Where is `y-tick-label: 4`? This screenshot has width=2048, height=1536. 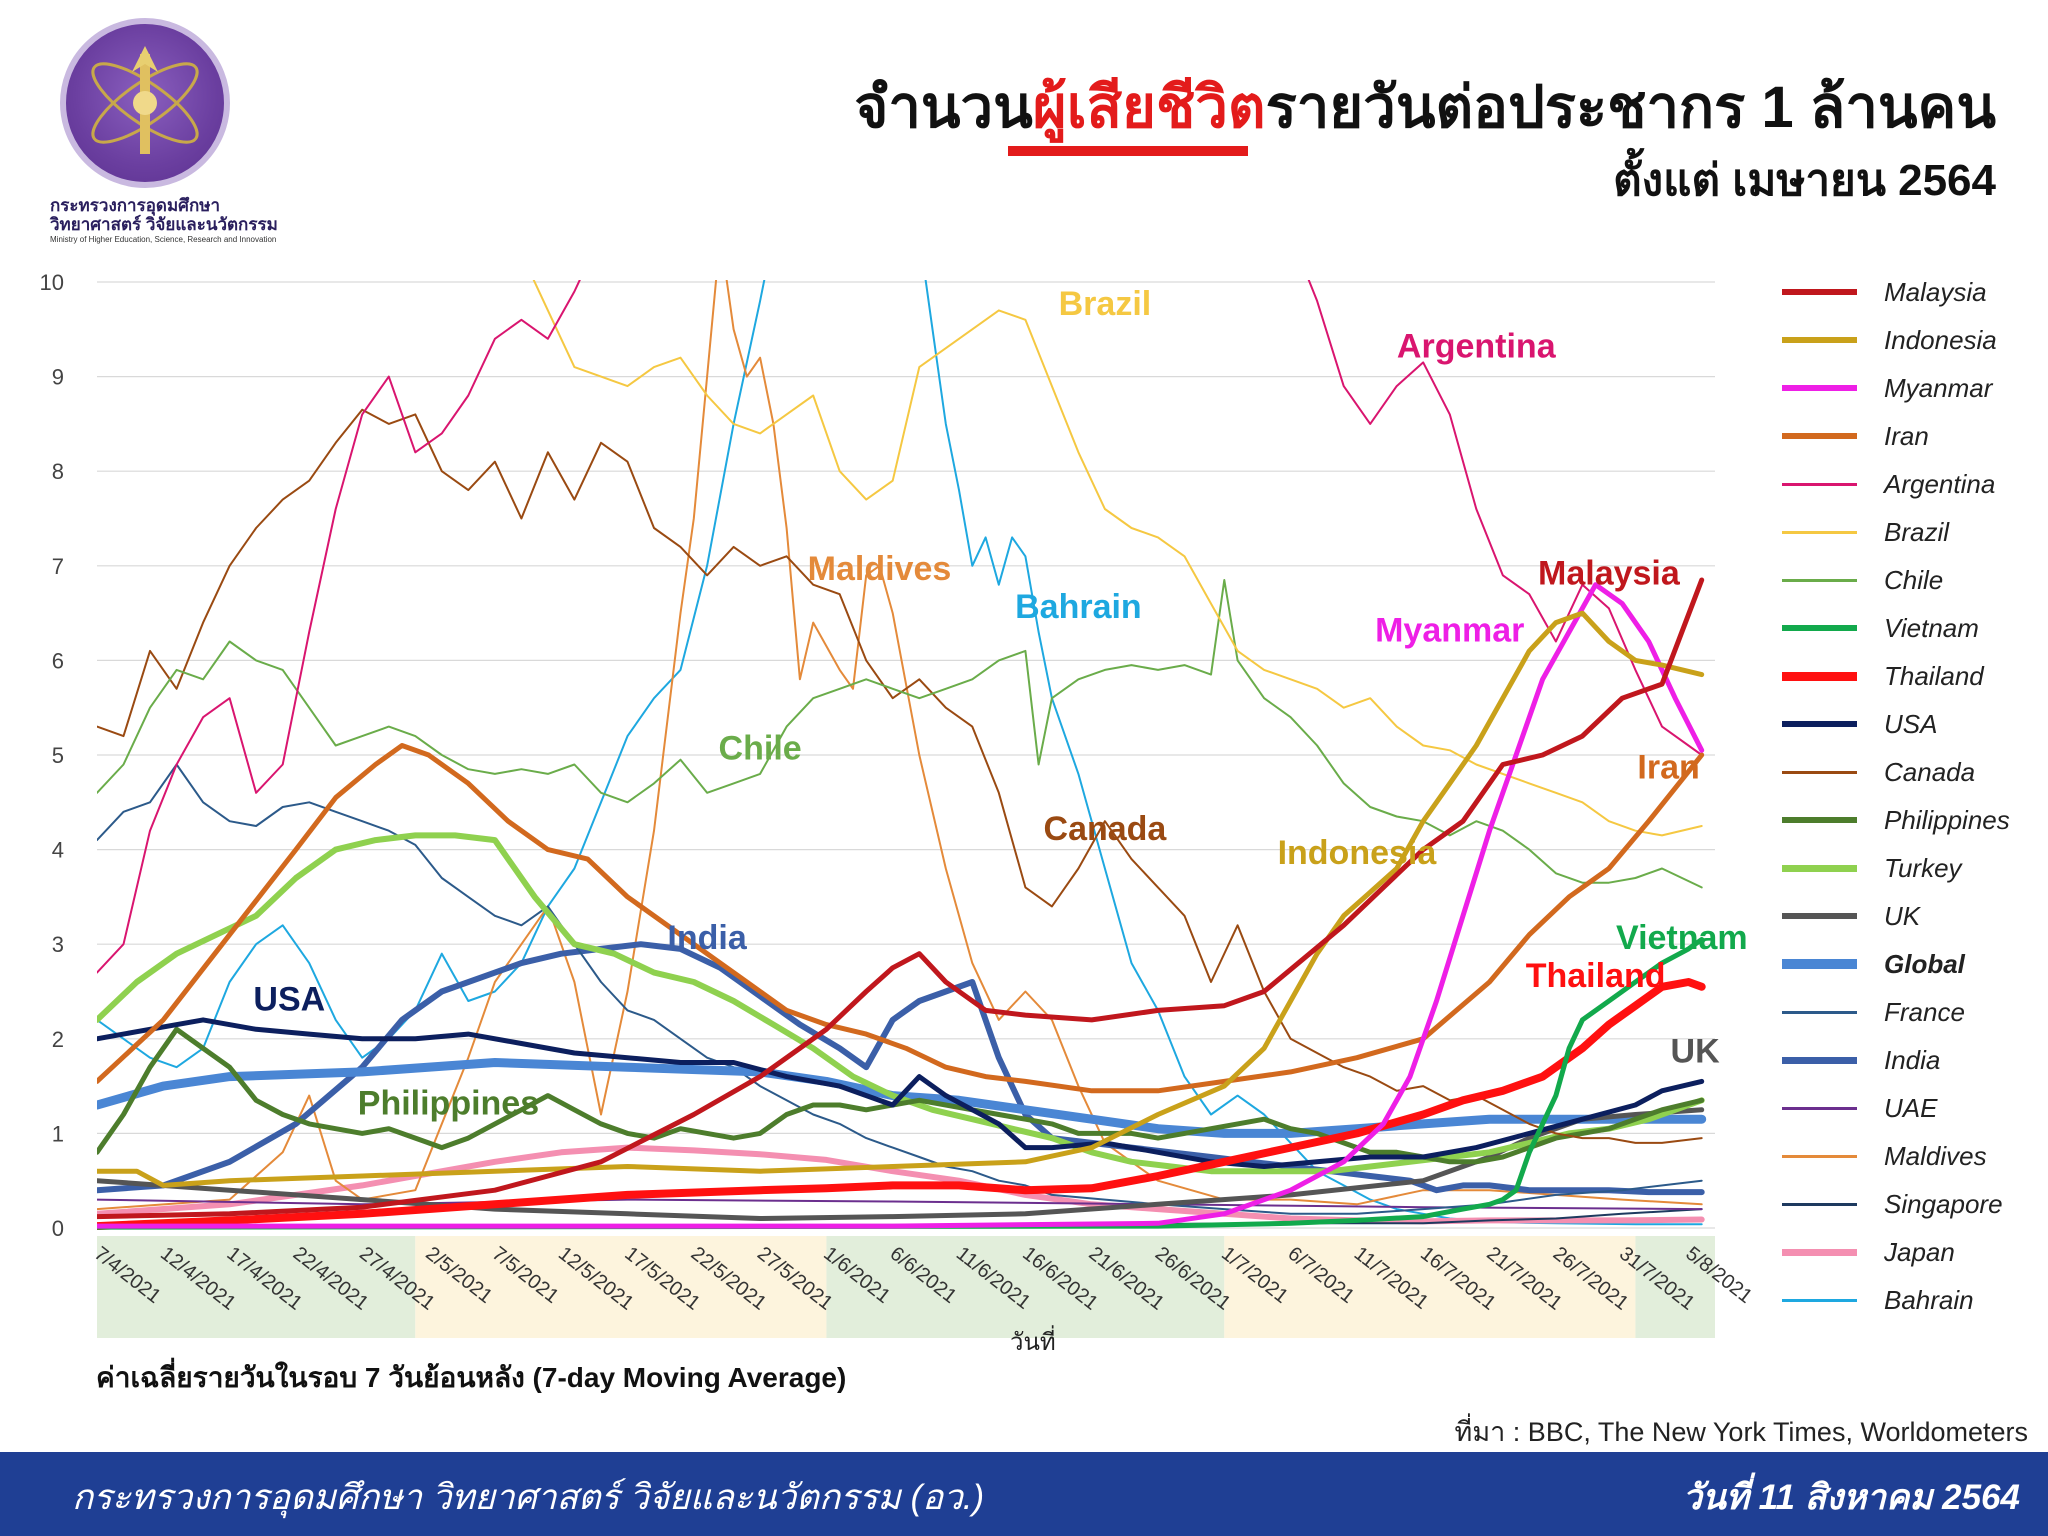 y-tick-label: 4 is located at coordinates (58, 850).